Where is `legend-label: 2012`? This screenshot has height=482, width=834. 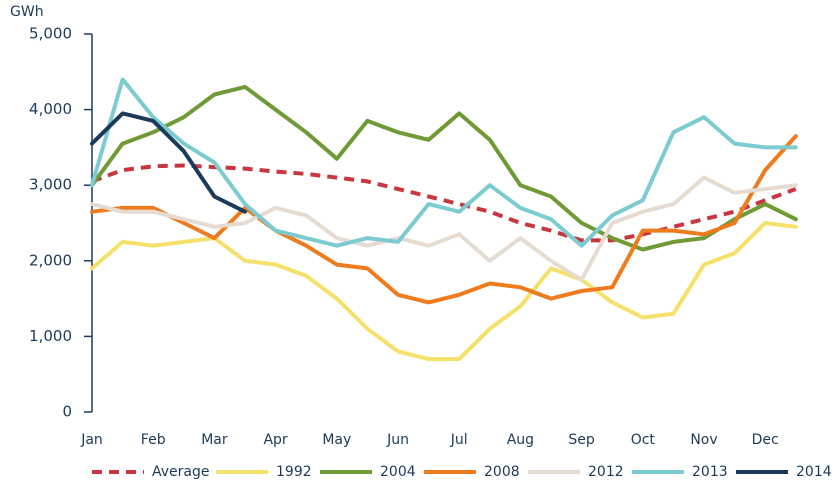 legend-label: 2012 is located at coordinates (606, 472).